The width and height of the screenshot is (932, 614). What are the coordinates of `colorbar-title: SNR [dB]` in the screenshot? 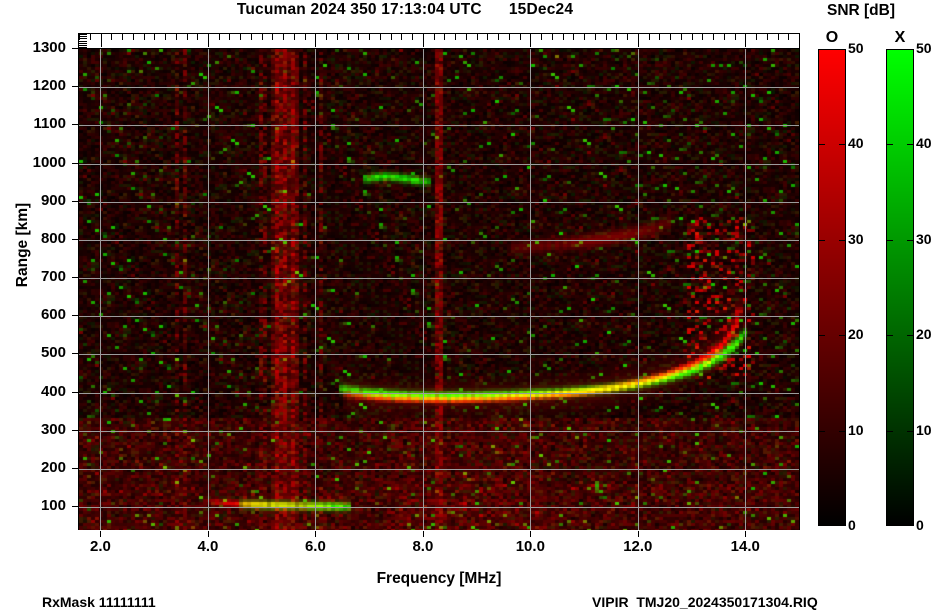 It's located at (861, 10).